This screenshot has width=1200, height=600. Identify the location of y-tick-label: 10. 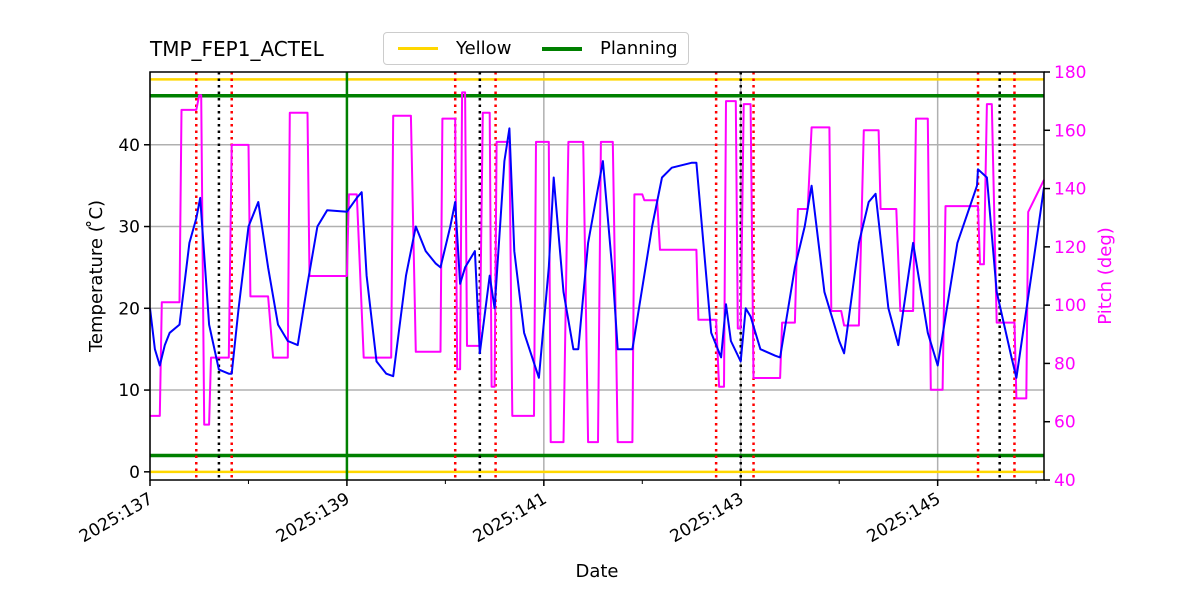
(129, 391).